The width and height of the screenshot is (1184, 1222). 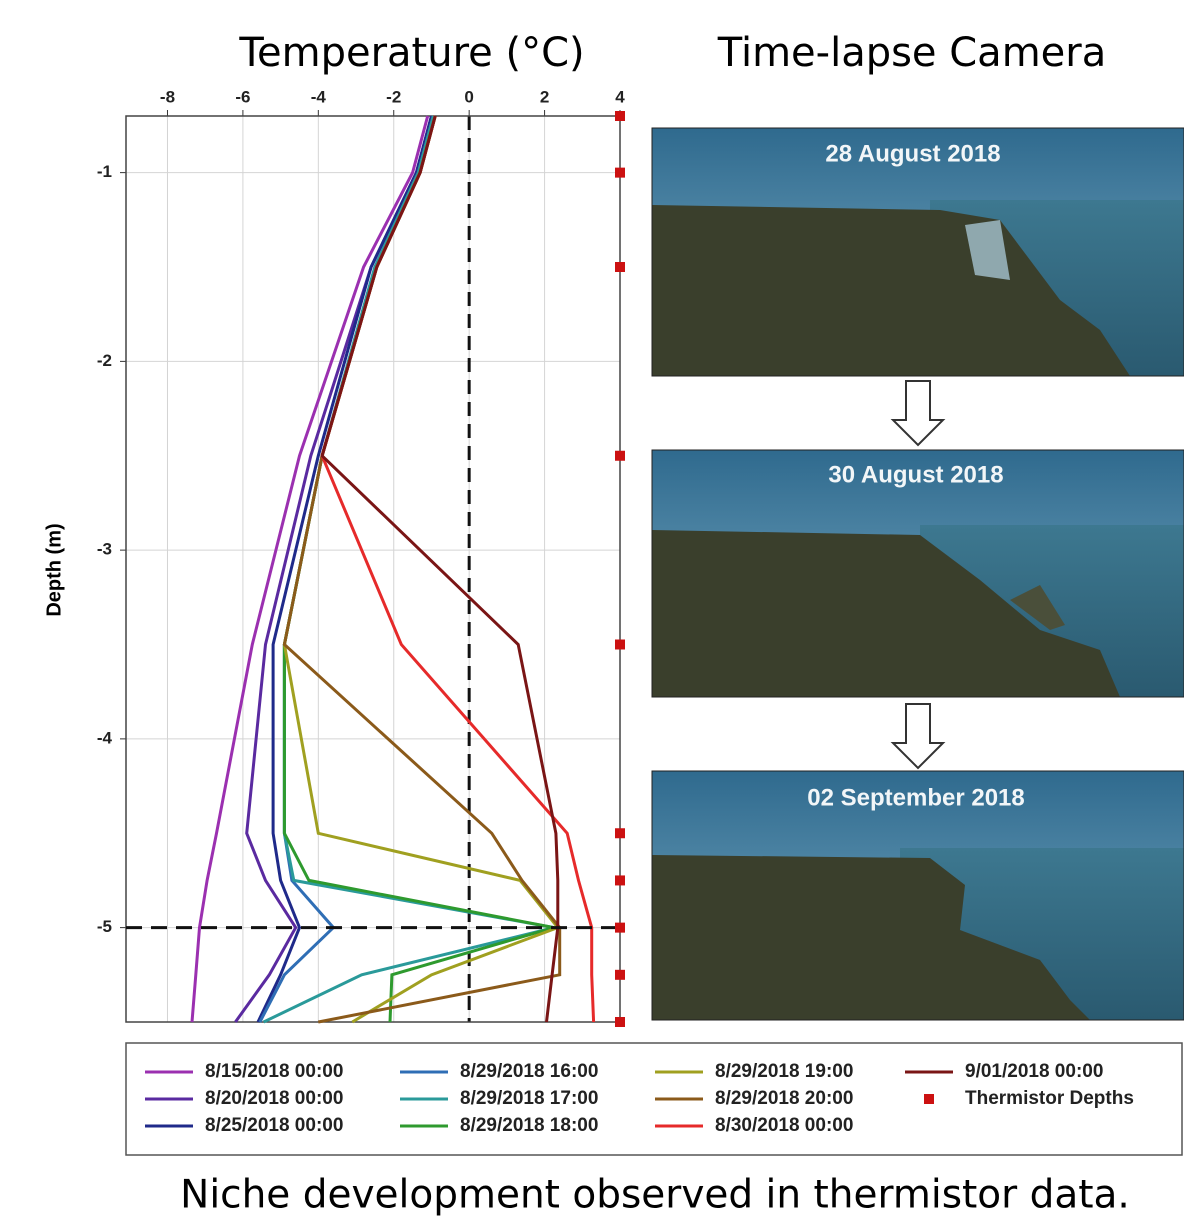 I want to click on legend-label: Thermistor Depths, so click(x=1049, y=1098).